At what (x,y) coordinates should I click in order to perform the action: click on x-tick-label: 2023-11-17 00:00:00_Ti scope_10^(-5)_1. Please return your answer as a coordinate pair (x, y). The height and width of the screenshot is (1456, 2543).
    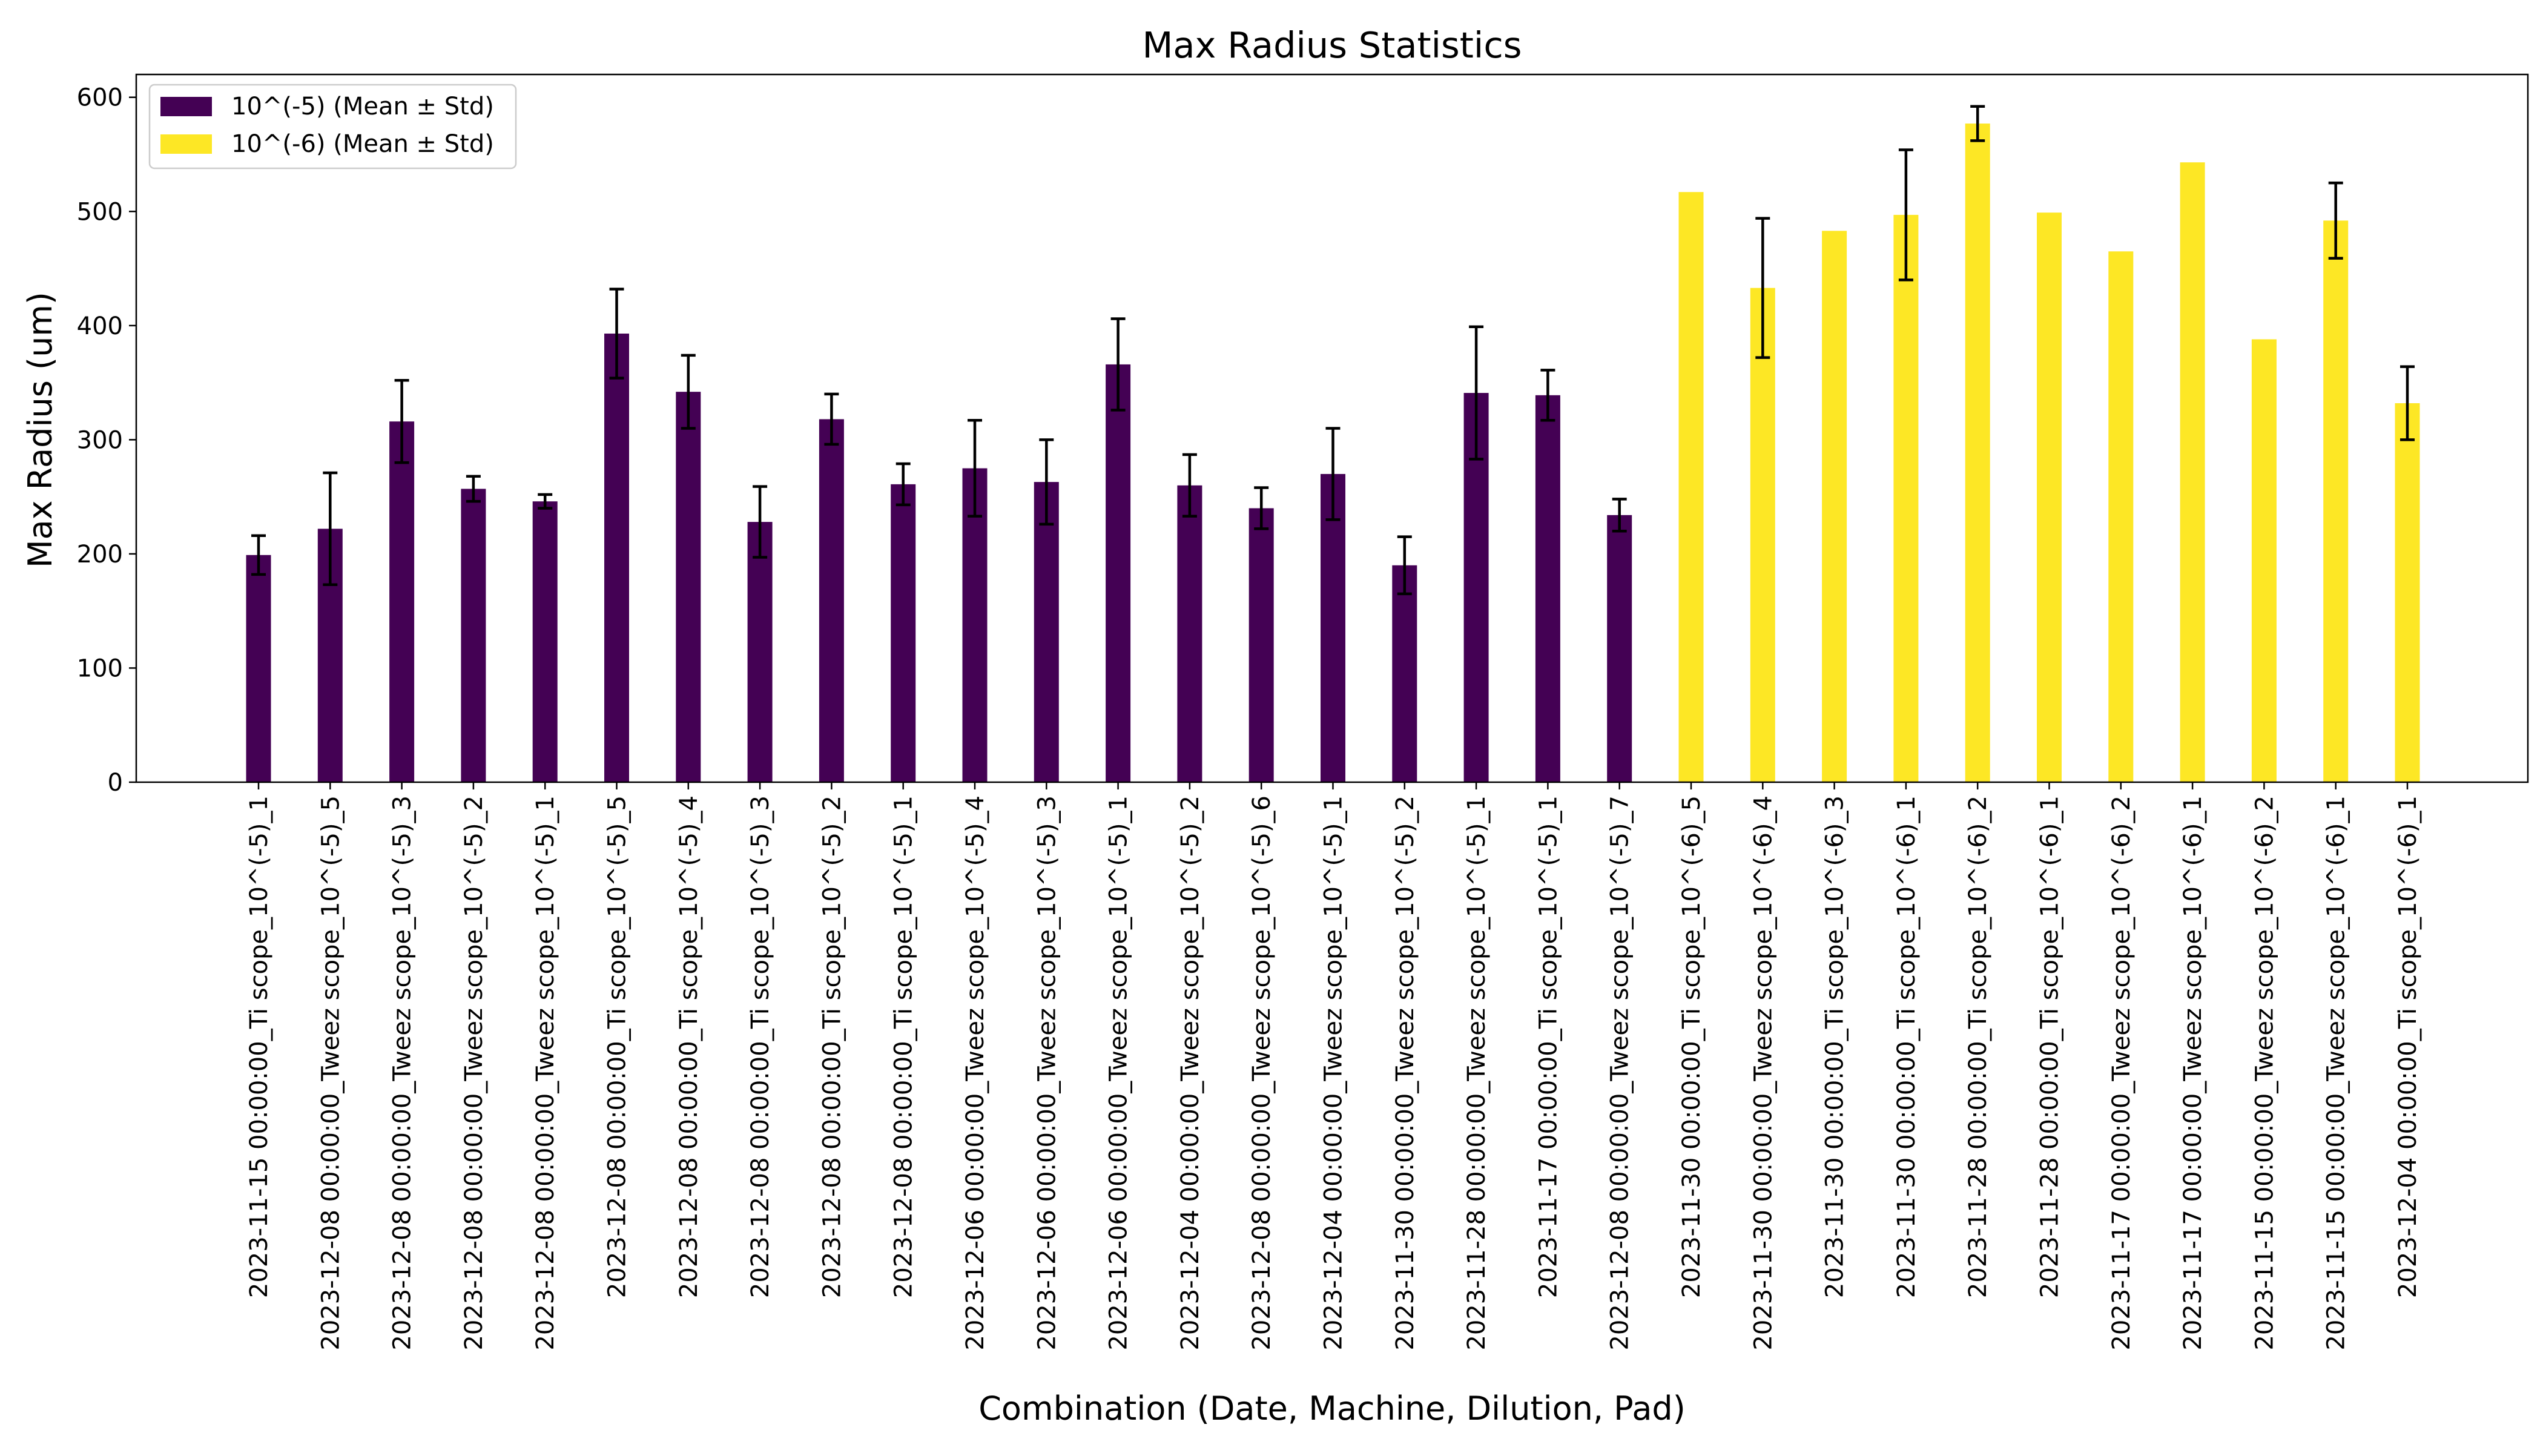
    Looking at the image, I should click on (1548, 1047).